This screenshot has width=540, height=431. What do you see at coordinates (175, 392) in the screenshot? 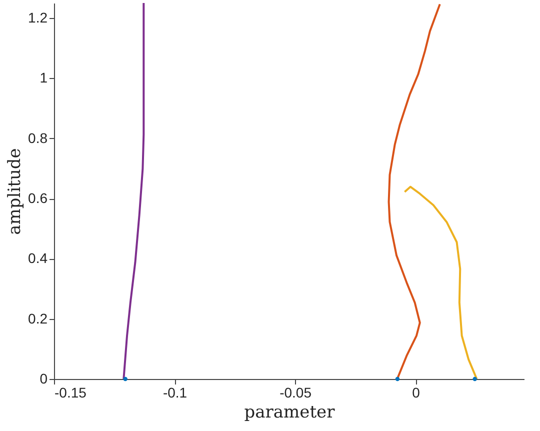
I see `x-tick-label: -0.1` at bounding box center [175, 392].